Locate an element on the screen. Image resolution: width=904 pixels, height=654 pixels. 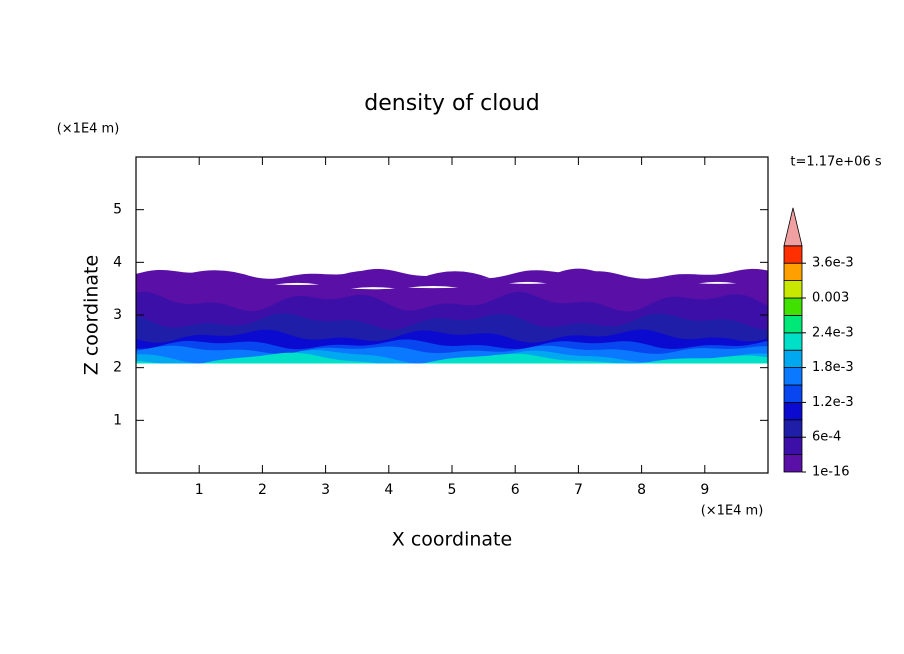
colorbar-extend is located at coordinates (793, 227).